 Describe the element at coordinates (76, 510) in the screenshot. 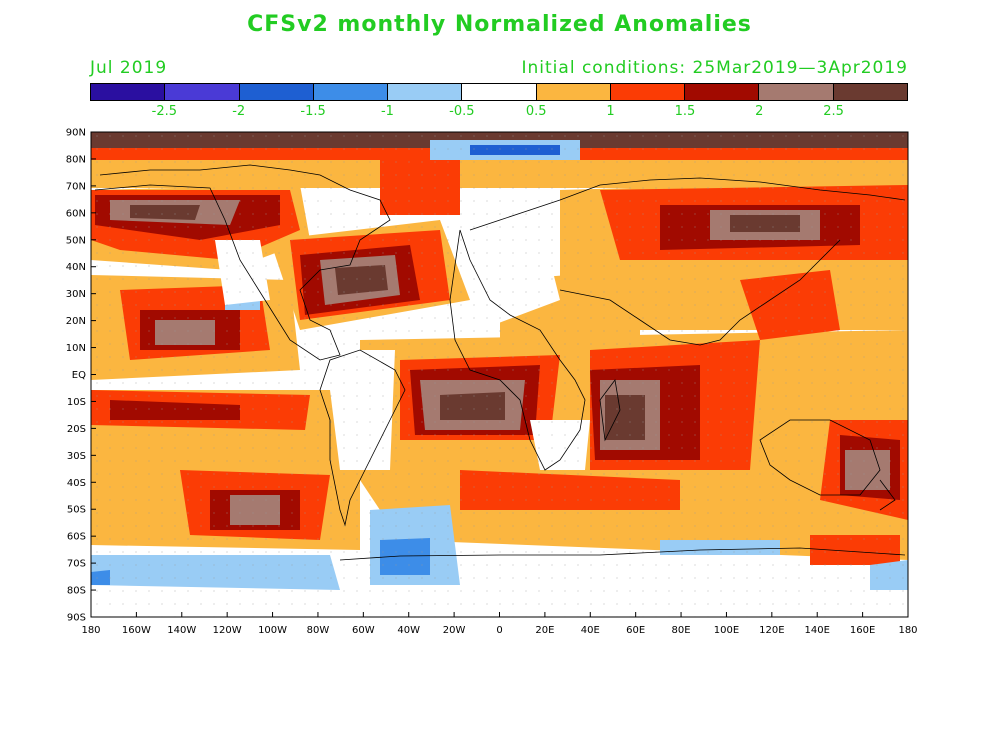

I see `lat-label: 50S` at that location.